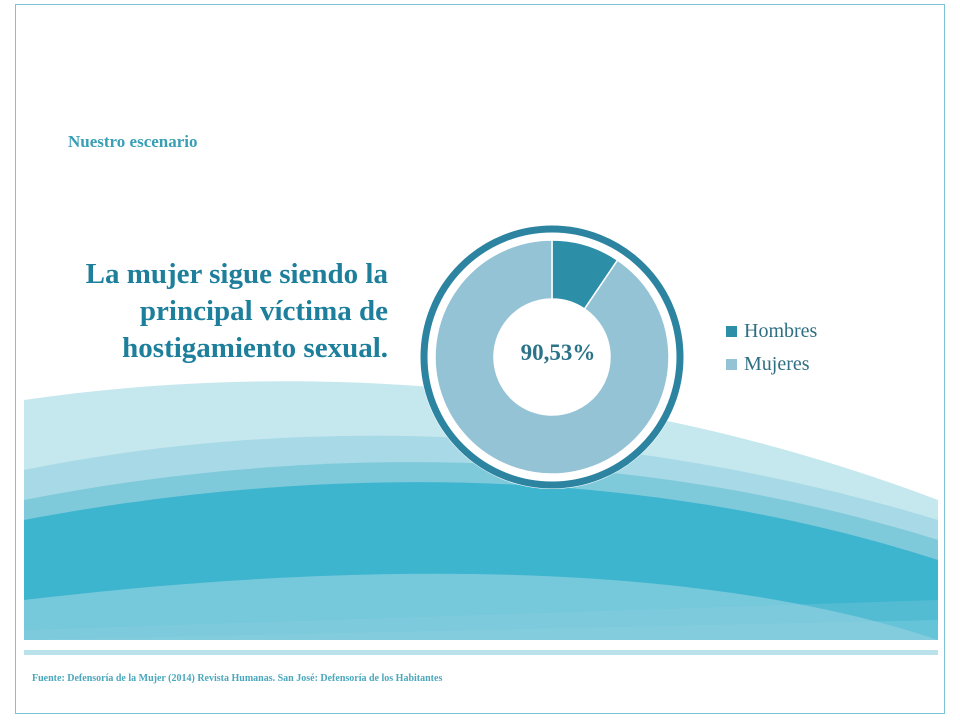  I want to click on center-value-label: 90,53%, so click(558, 352).